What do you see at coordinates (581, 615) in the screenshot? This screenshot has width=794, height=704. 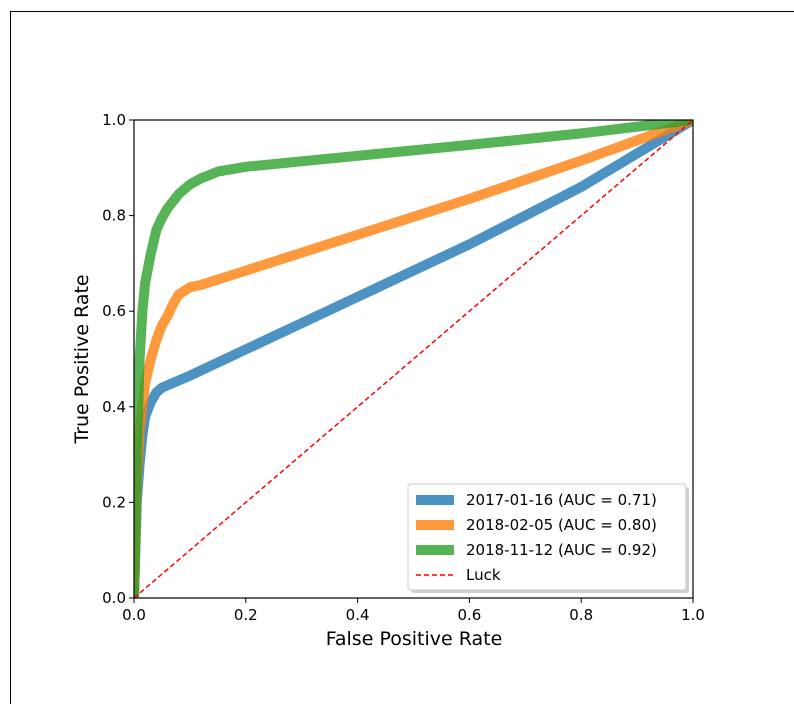 I see `x-tick-label: 0.8` at bounding box center [581, 615].